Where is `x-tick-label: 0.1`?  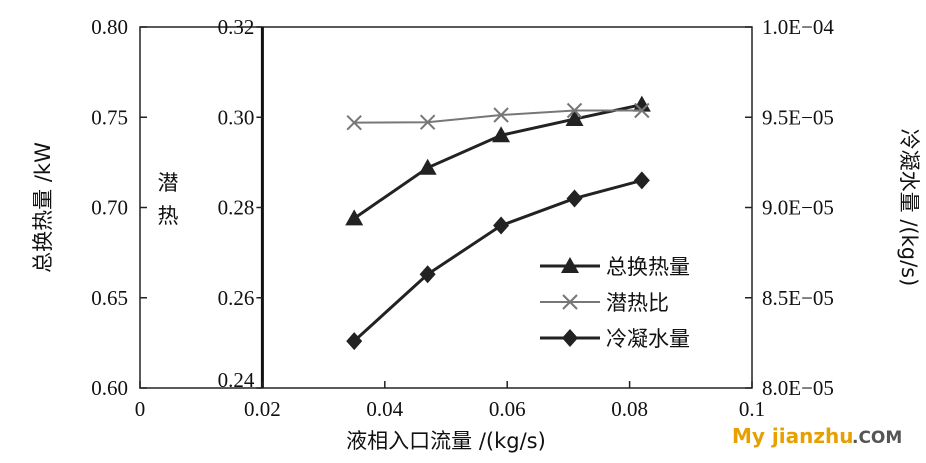
x-tick-label: 0.1 is located at coordinates (752, 409).